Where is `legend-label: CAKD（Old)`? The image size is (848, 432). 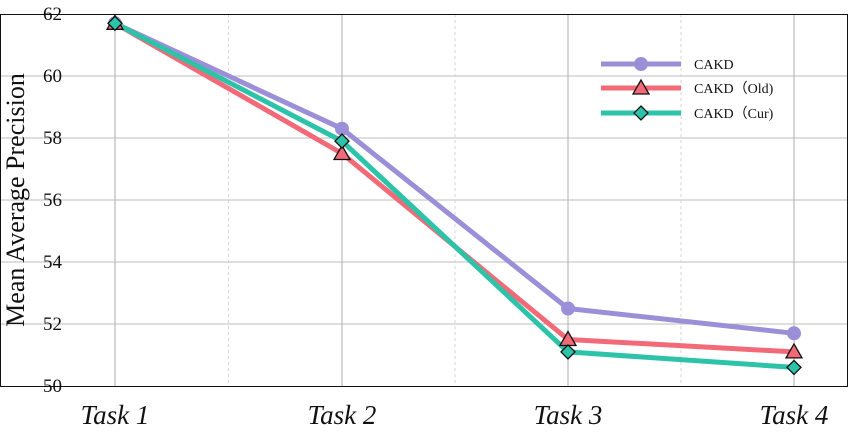 legend-label: CAKD（Old) is located at coordinates (734, 89).